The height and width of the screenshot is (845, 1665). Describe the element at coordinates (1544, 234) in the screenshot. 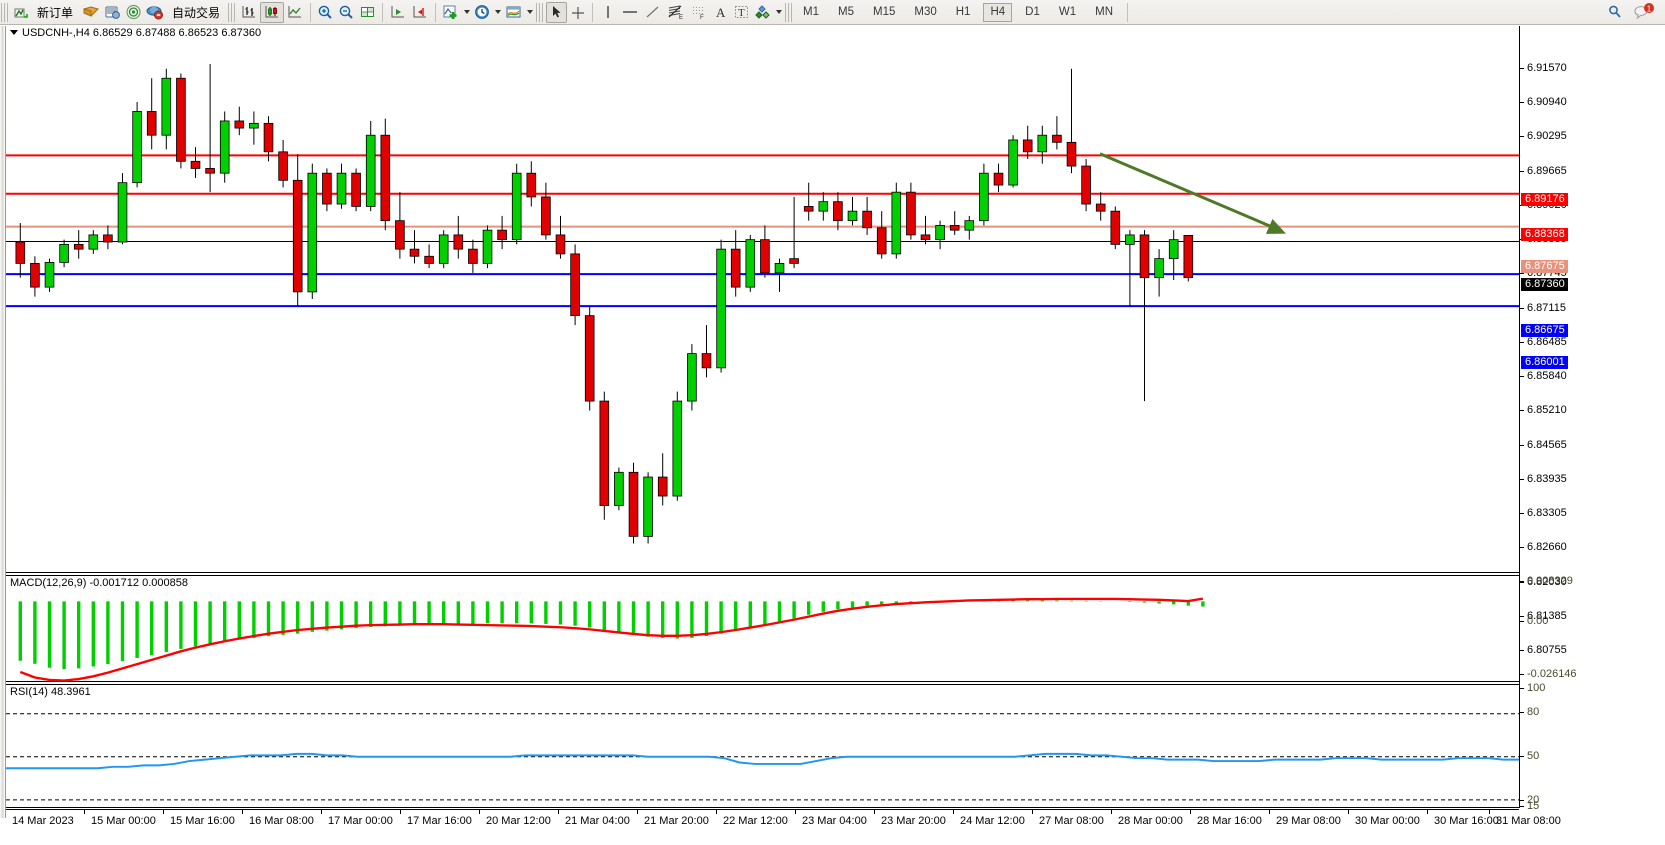

I see `resistance-level-2-tag: 6.88368` at that location.